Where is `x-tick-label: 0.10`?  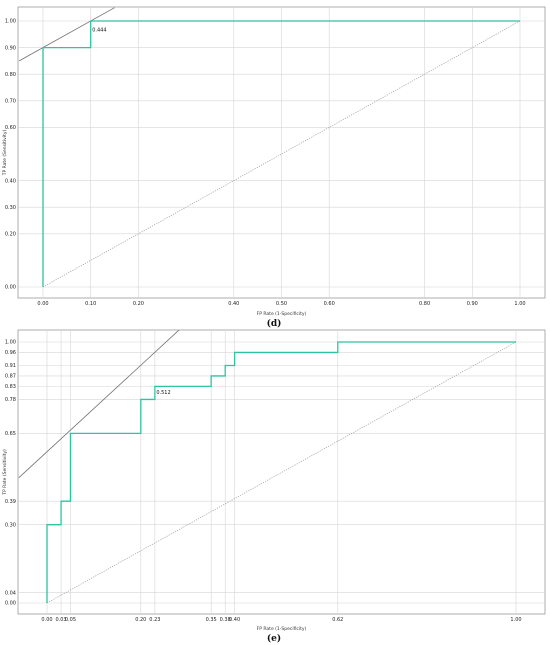 x-tick-label: 0.10 is located at coordinates (90, 304).